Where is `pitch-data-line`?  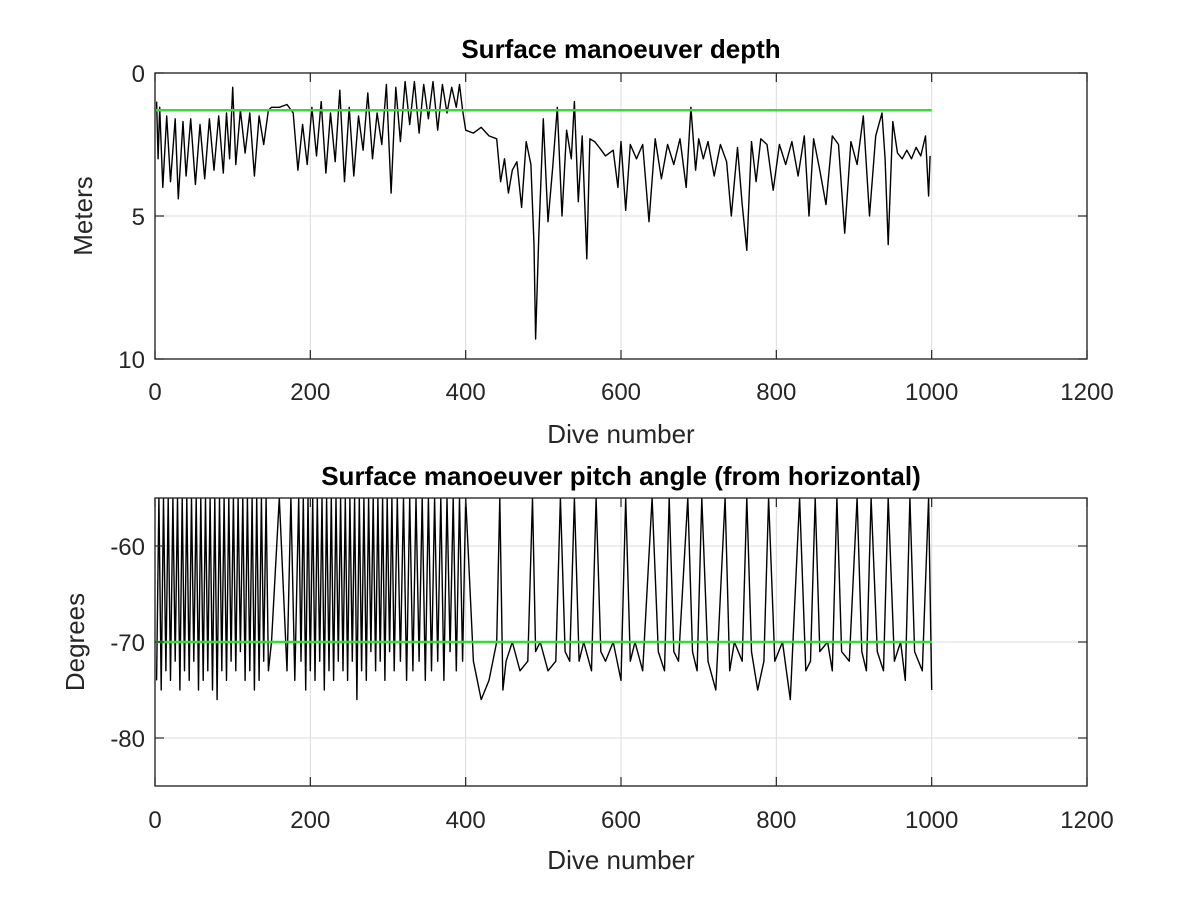 pitch-data-line is located at coordinates (544, 599).